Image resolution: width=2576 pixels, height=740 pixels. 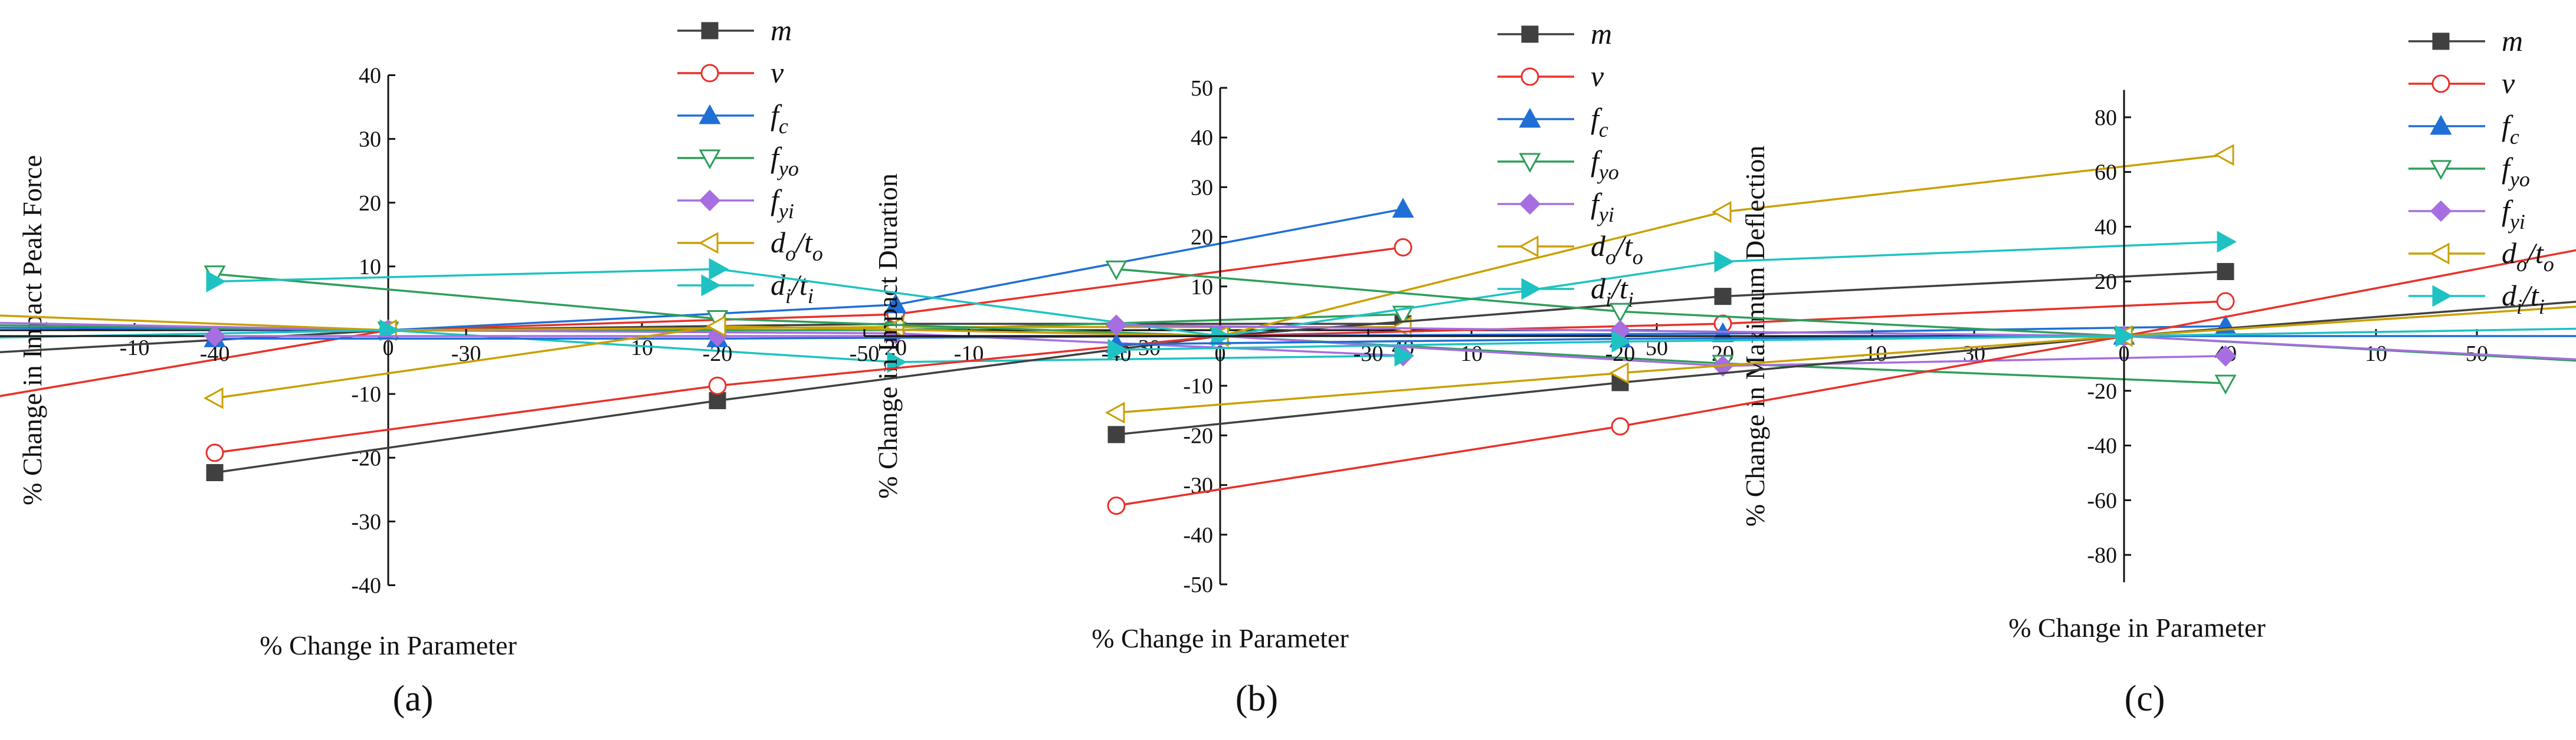 I want to click on y-tick-label: -50, so click(x=1198, y=585).